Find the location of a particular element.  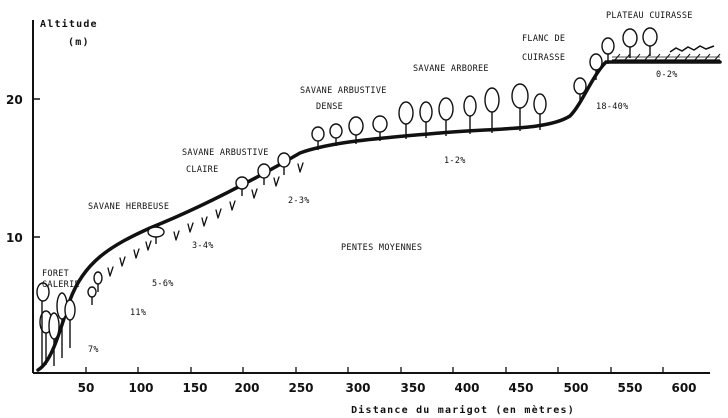

zone-arbustive-dense-line1: SAVANE ARBUSTIVE is located at coordinates (343, 91).